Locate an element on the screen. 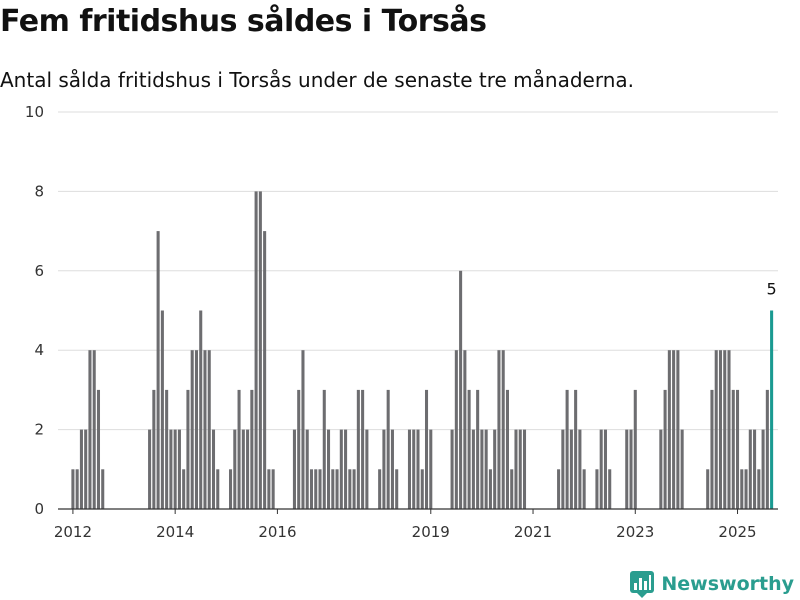 This screenshot has height=600, width=800. brand-name: Newsworthy is located at coordinates (727, 584).